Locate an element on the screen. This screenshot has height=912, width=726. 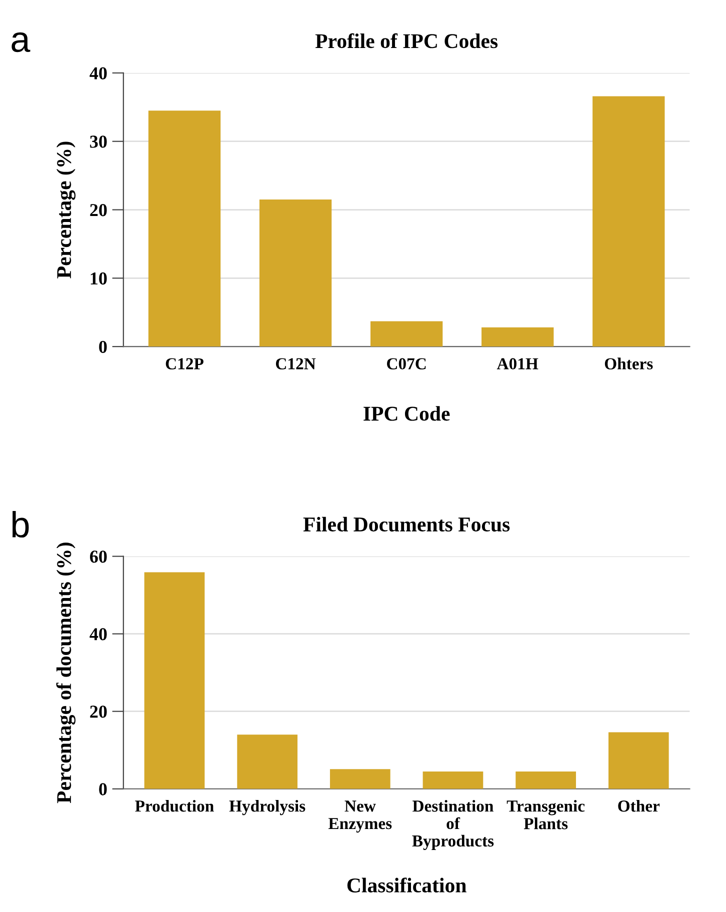
text: b is located at coordinates (20, 524).